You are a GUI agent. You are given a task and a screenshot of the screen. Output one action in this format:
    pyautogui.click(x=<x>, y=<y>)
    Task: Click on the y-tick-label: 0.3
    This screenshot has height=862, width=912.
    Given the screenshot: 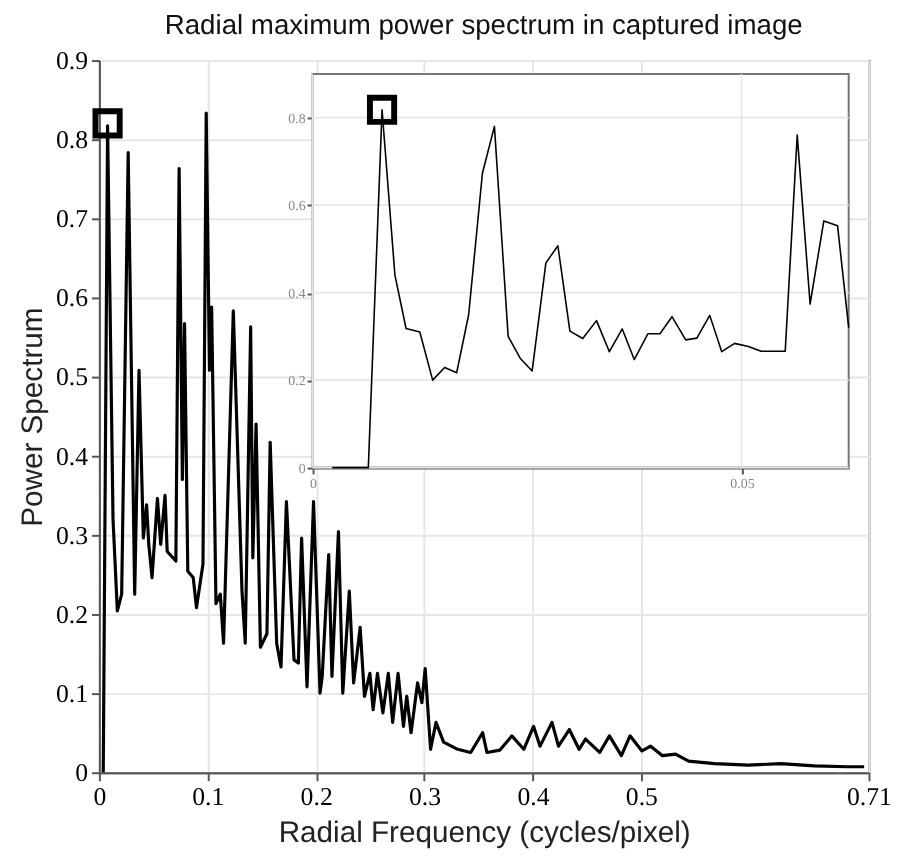 What is the action you would take?
    pyautogui.click(x=72, y=535)
    